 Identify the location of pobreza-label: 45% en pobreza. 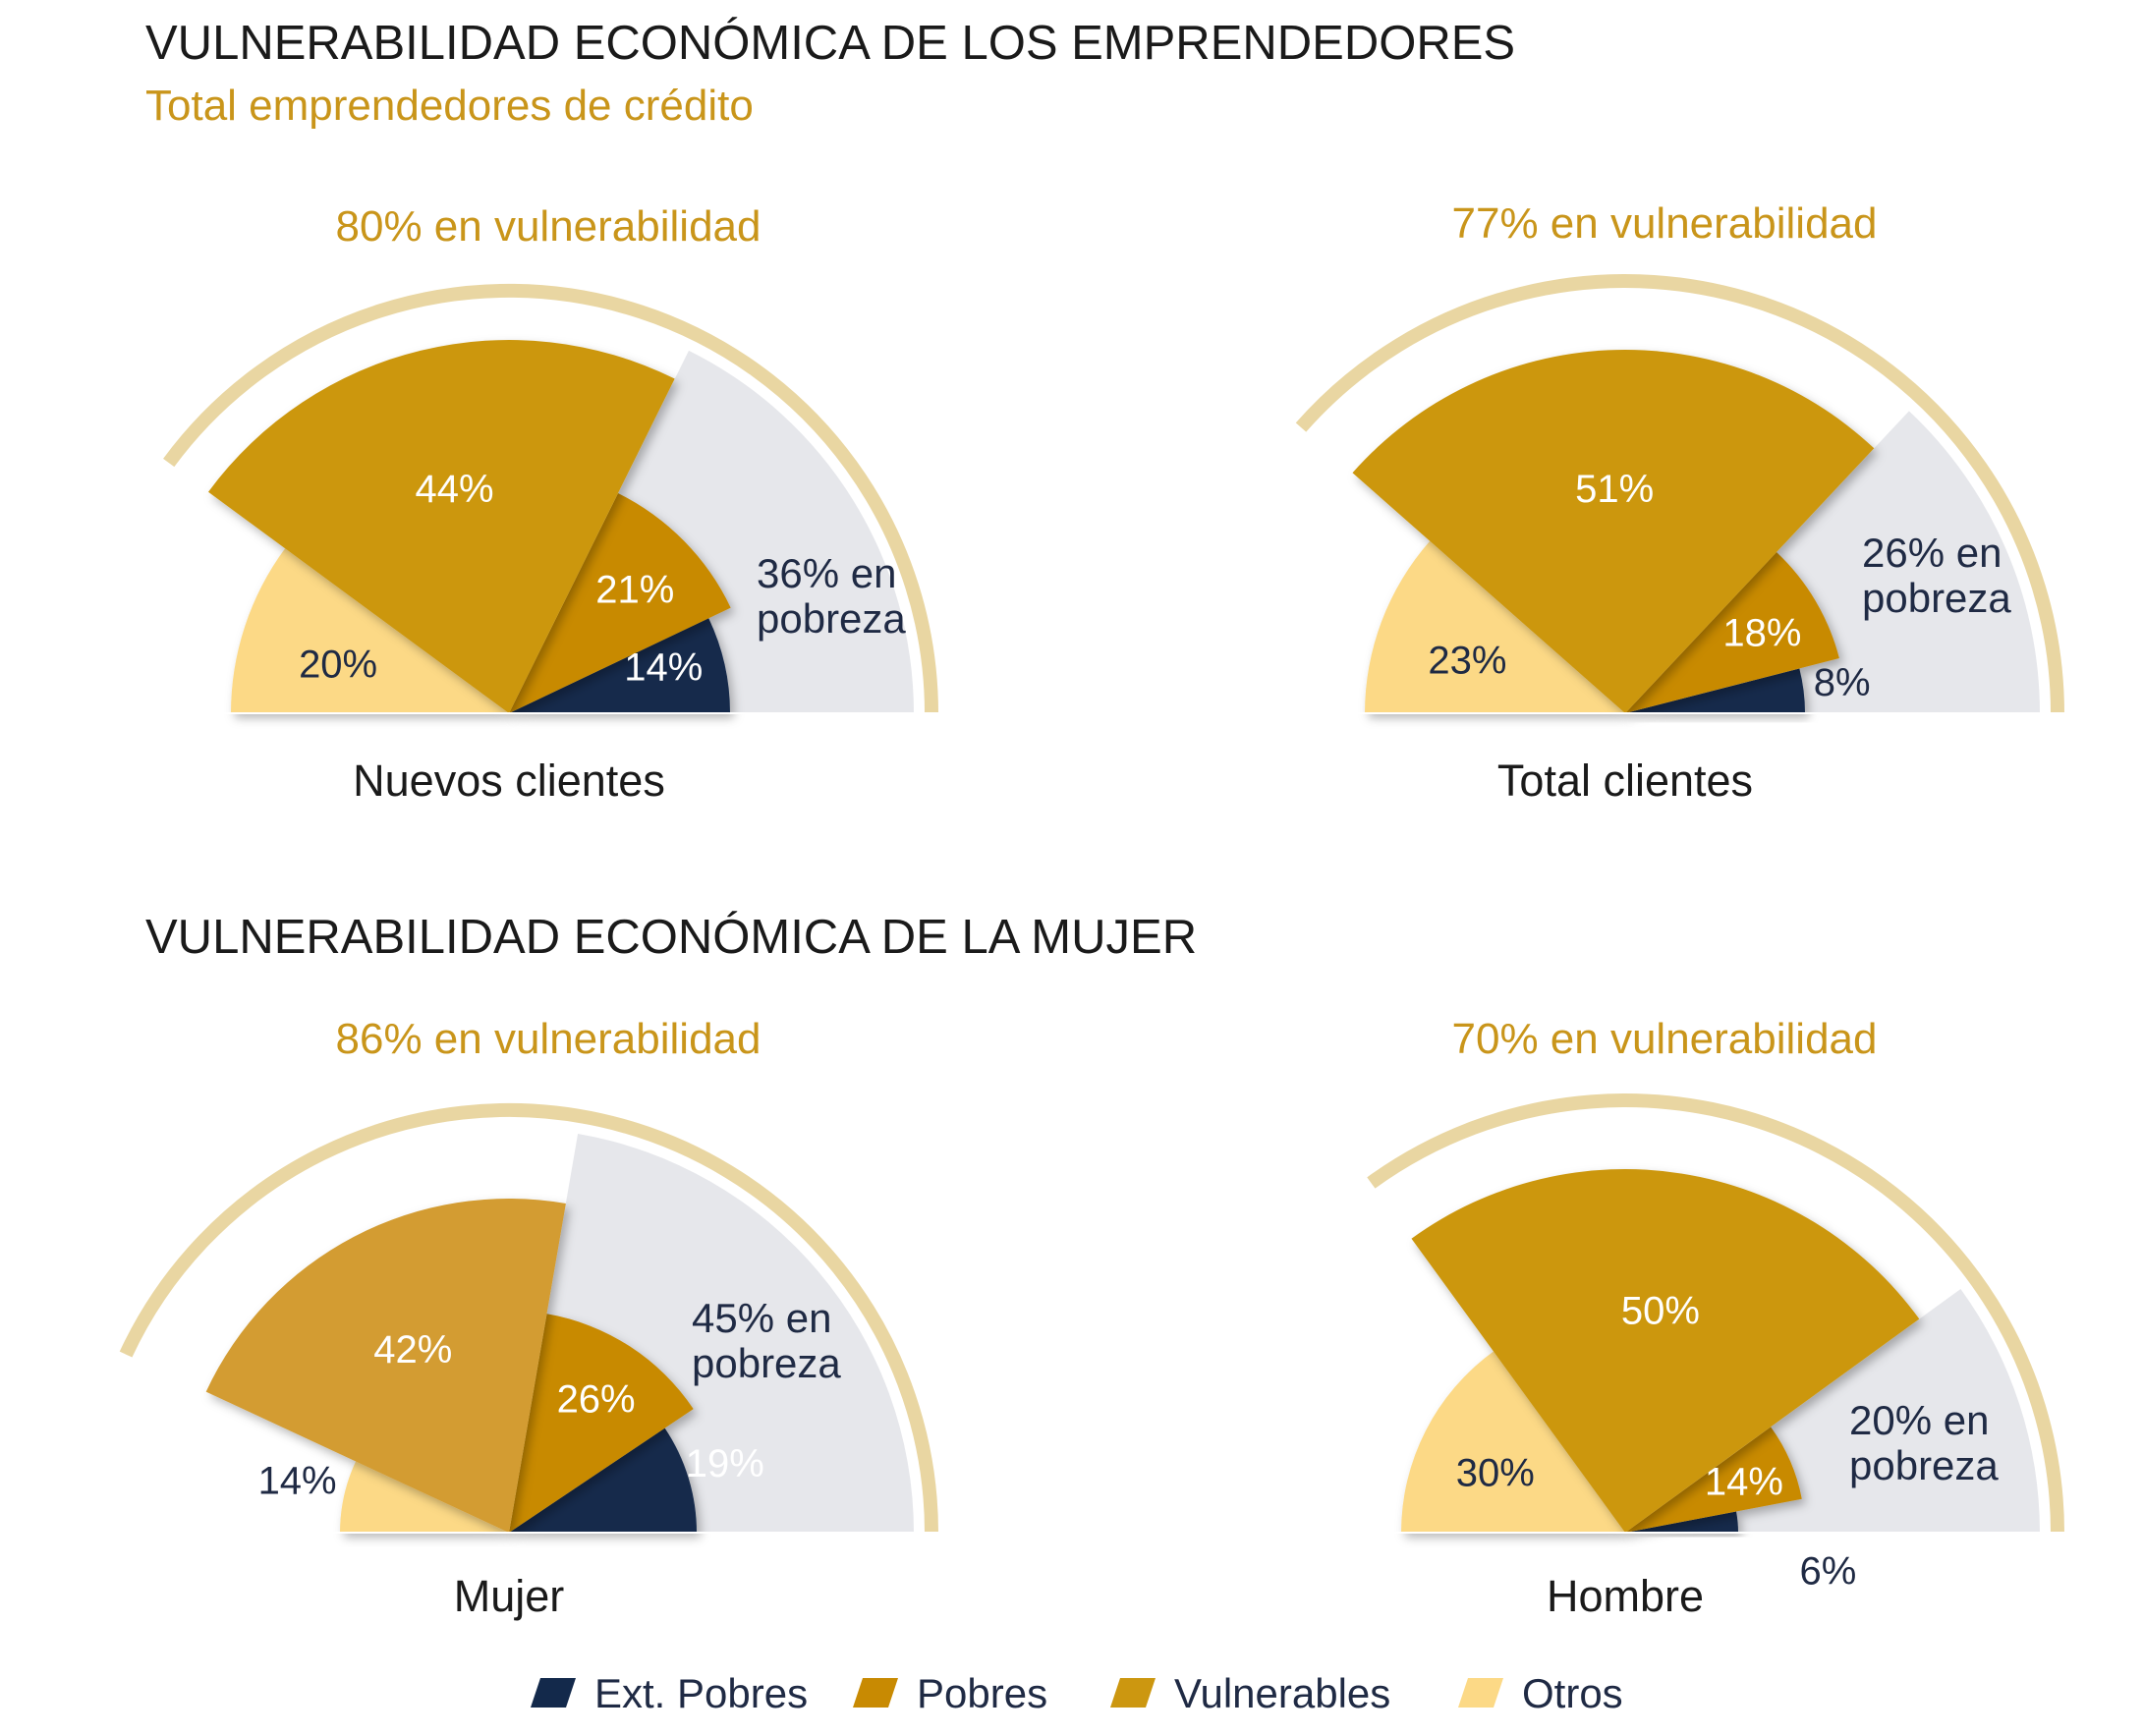
(766, 1340).